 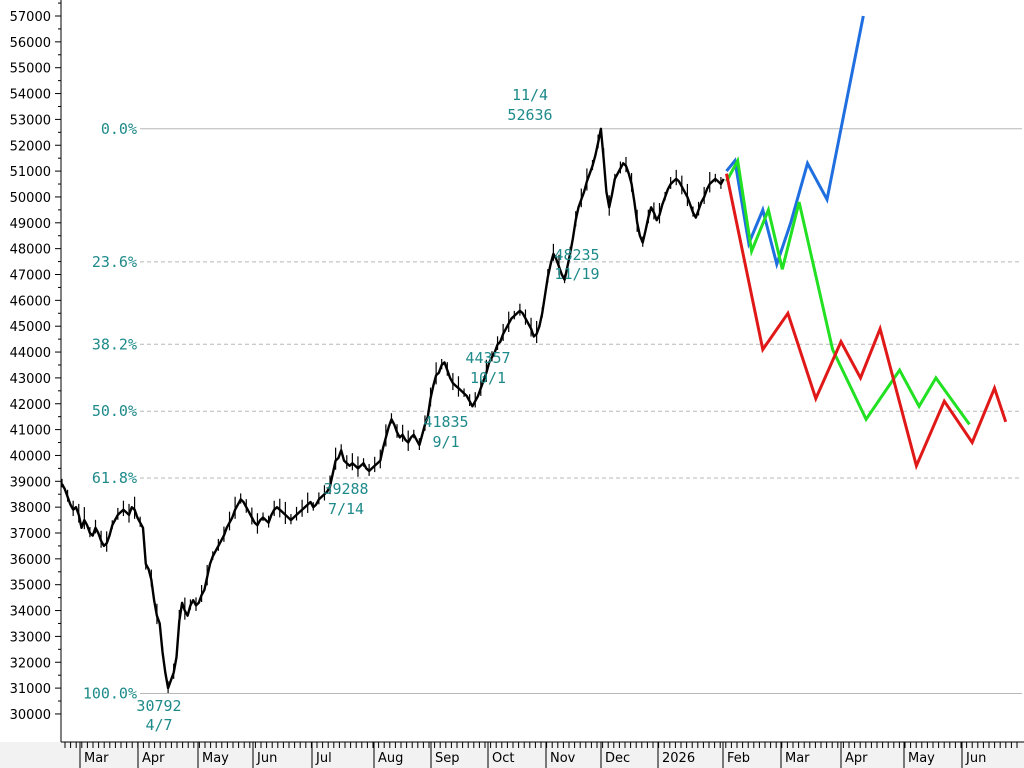 I want to click on annotation-value: 52636, so click(x=529, y=115).